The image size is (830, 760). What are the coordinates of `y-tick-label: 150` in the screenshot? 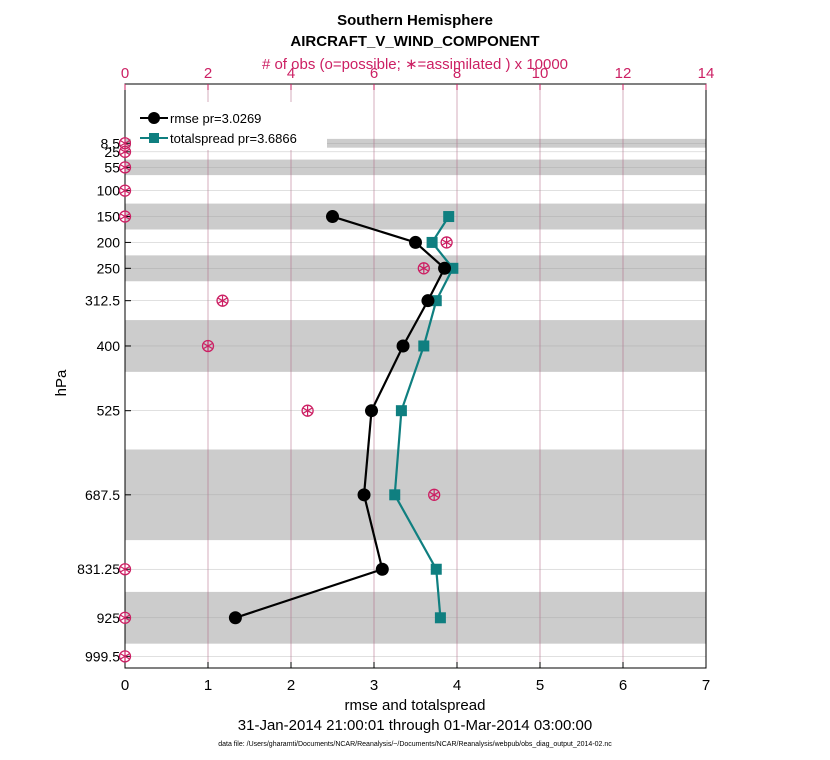 It's located at (109, 217).